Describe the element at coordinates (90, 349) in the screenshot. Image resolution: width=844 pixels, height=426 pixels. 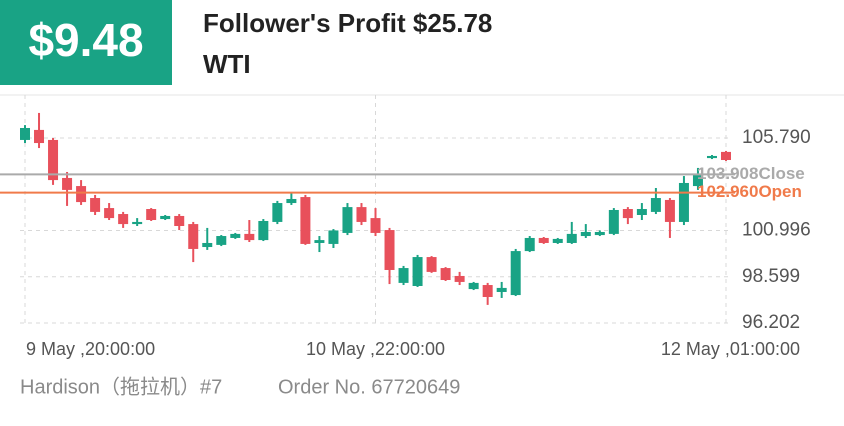
I see `x-tick-label: 9 May ,20:00:00` at that location.